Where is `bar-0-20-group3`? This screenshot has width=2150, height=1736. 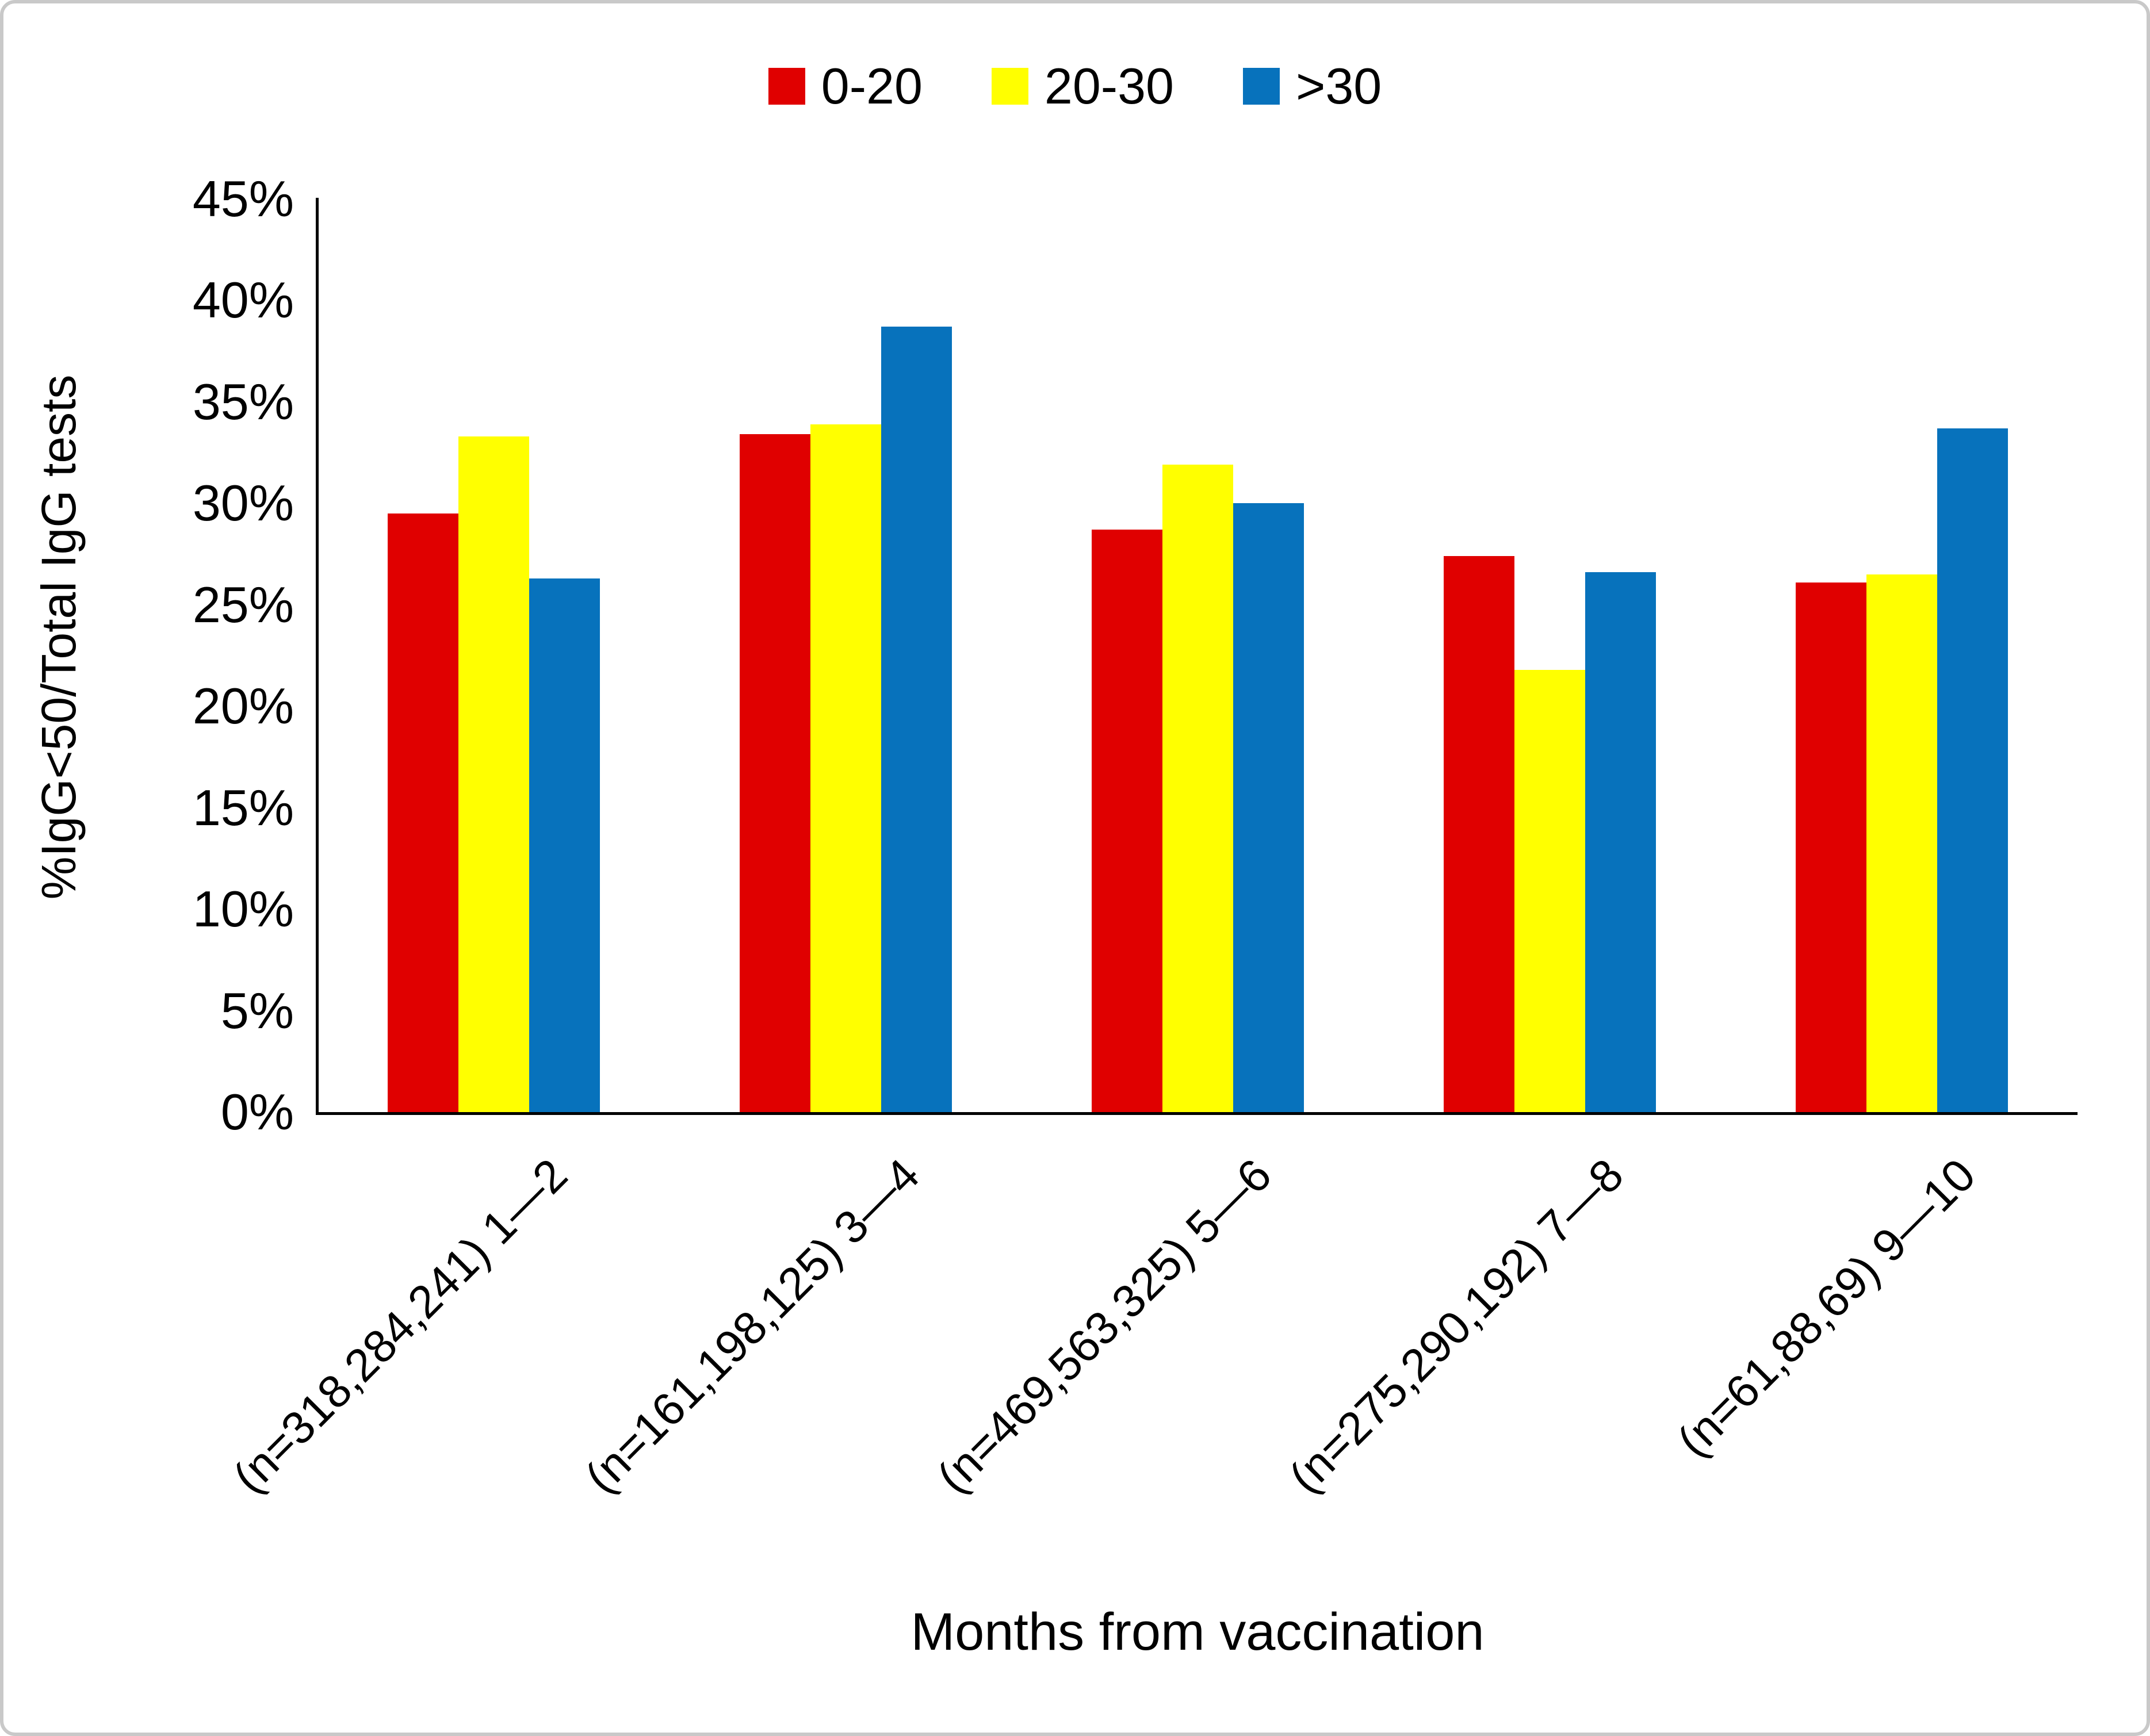
bar-0-20-group3 is located at coordinates (1126, 821).